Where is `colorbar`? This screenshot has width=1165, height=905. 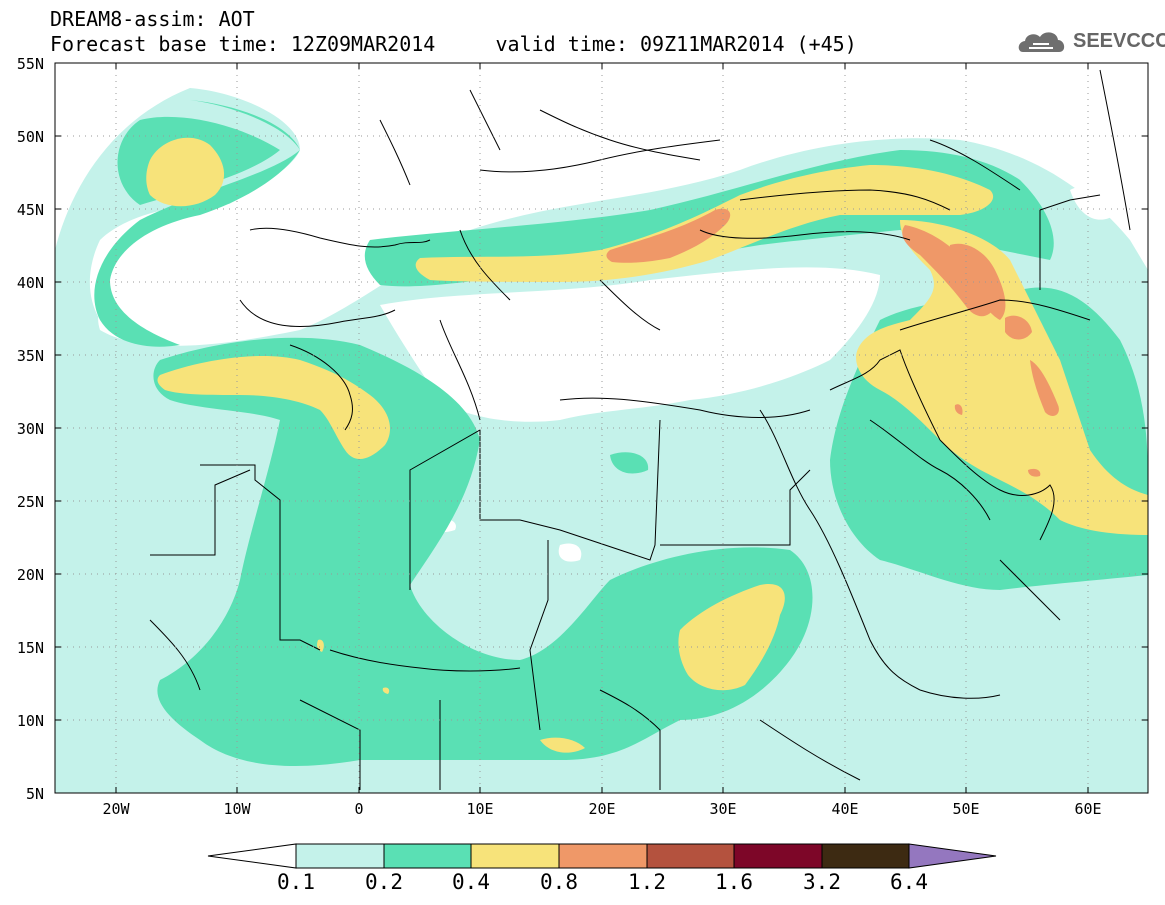 colorbar is located at coordinates (602, 856).